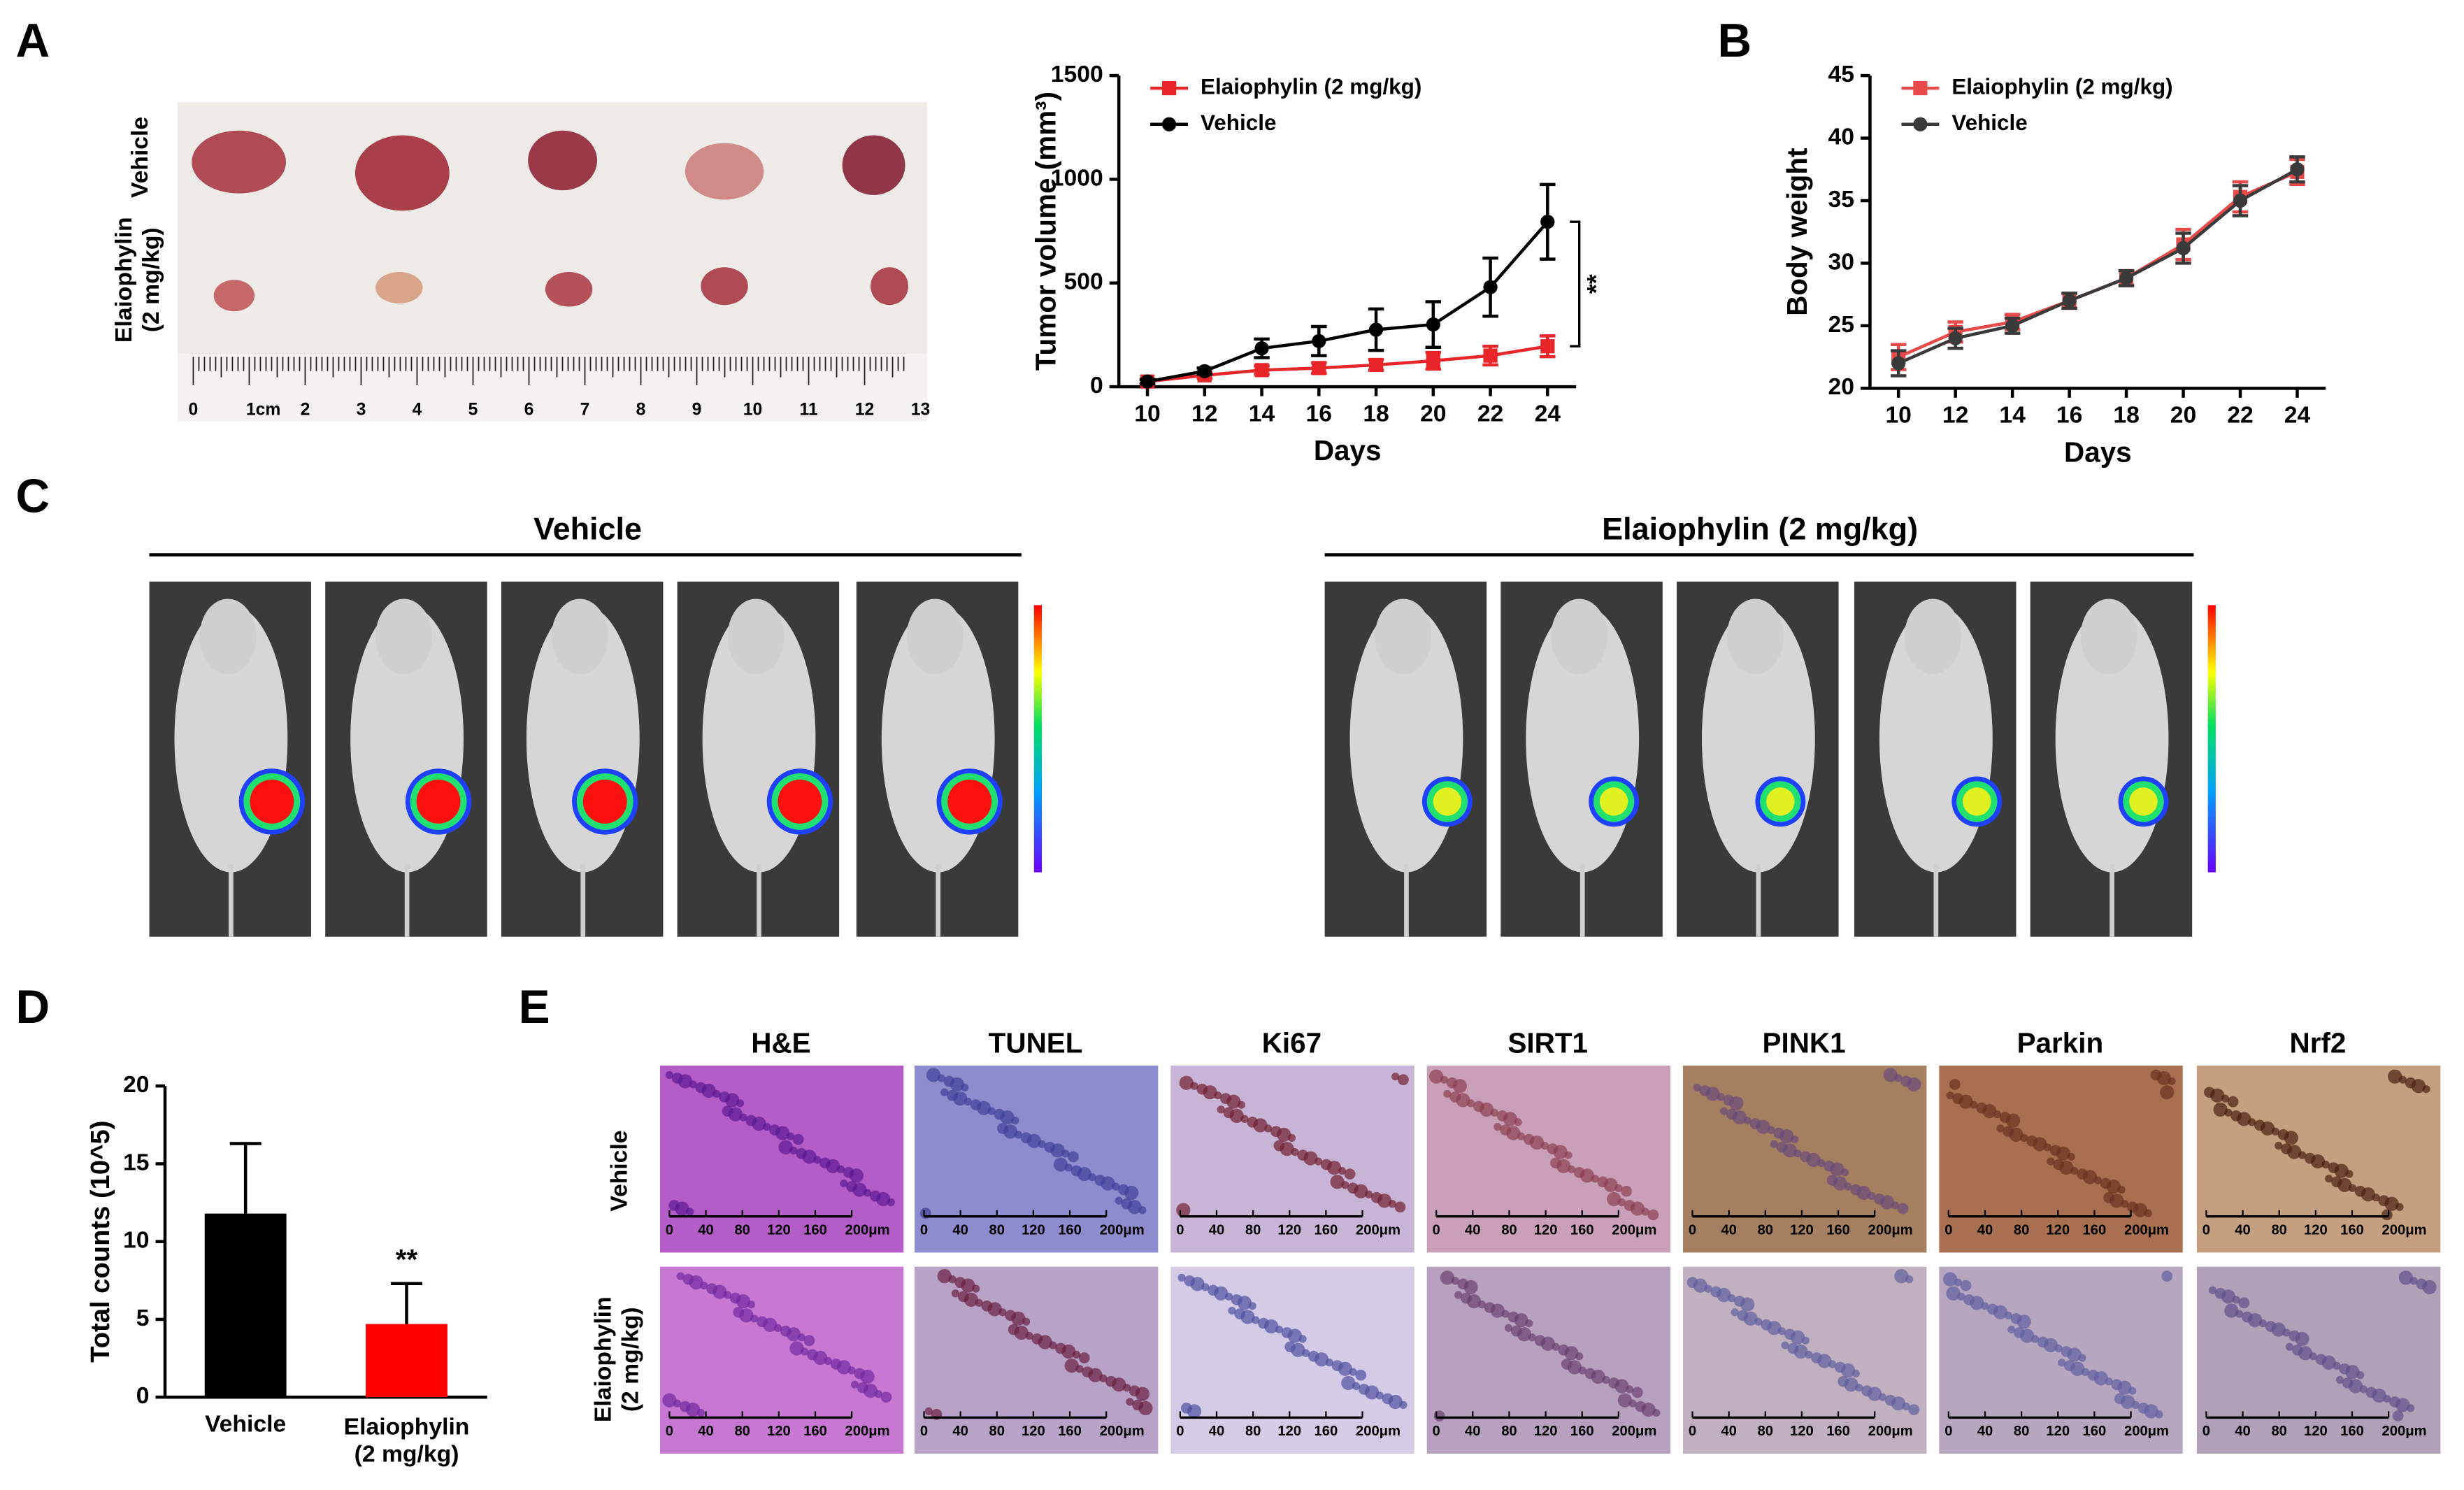  Describe the element at coordinates (1899, 415) in the screenshot. I see `x-tick-label: 10` at that location.